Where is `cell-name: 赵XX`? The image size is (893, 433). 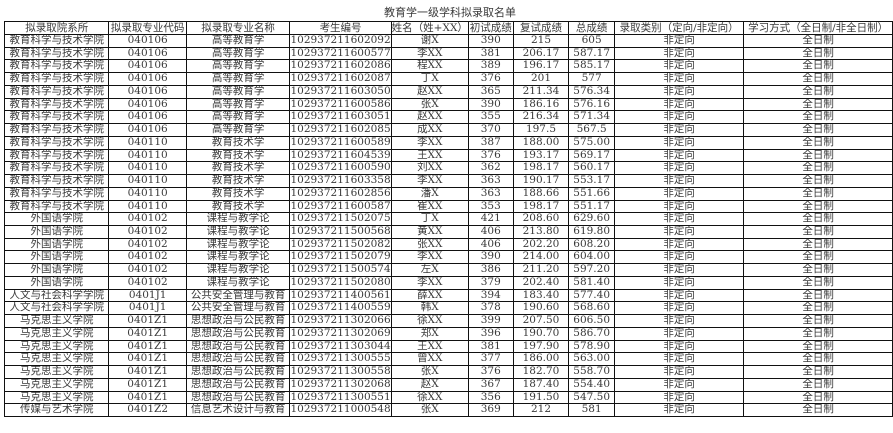 cell-name: 赵XX is located at coordinates (429, 117).